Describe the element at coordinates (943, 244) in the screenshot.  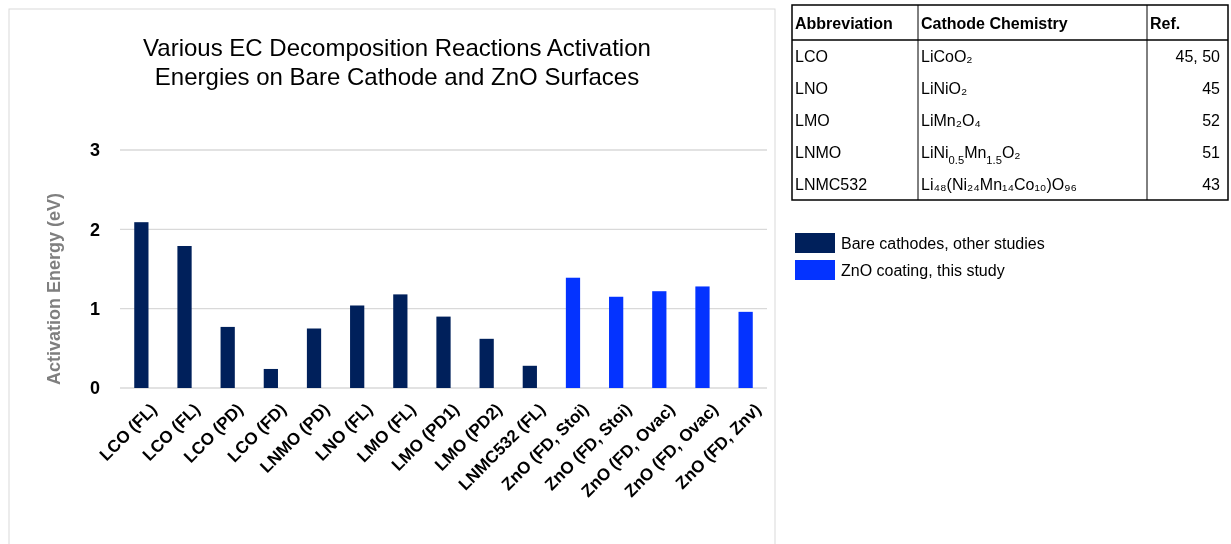
I see `legend-label: Bare cathodes, other studies` at that location.